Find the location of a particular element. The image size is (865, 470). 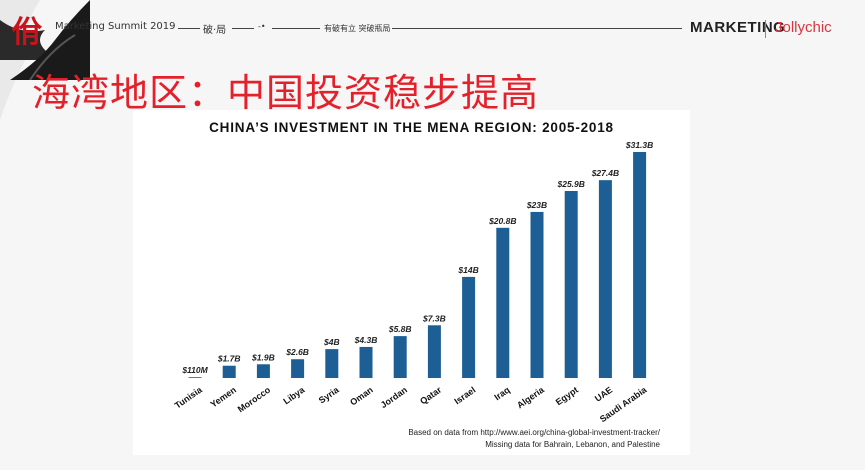

bar-oman is located at coordinates (366, 362).